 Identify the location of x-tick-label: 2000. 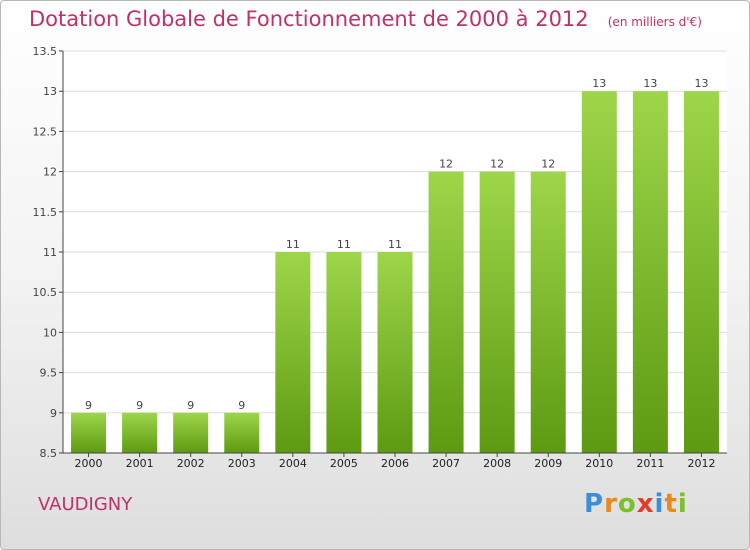
(89, 463).